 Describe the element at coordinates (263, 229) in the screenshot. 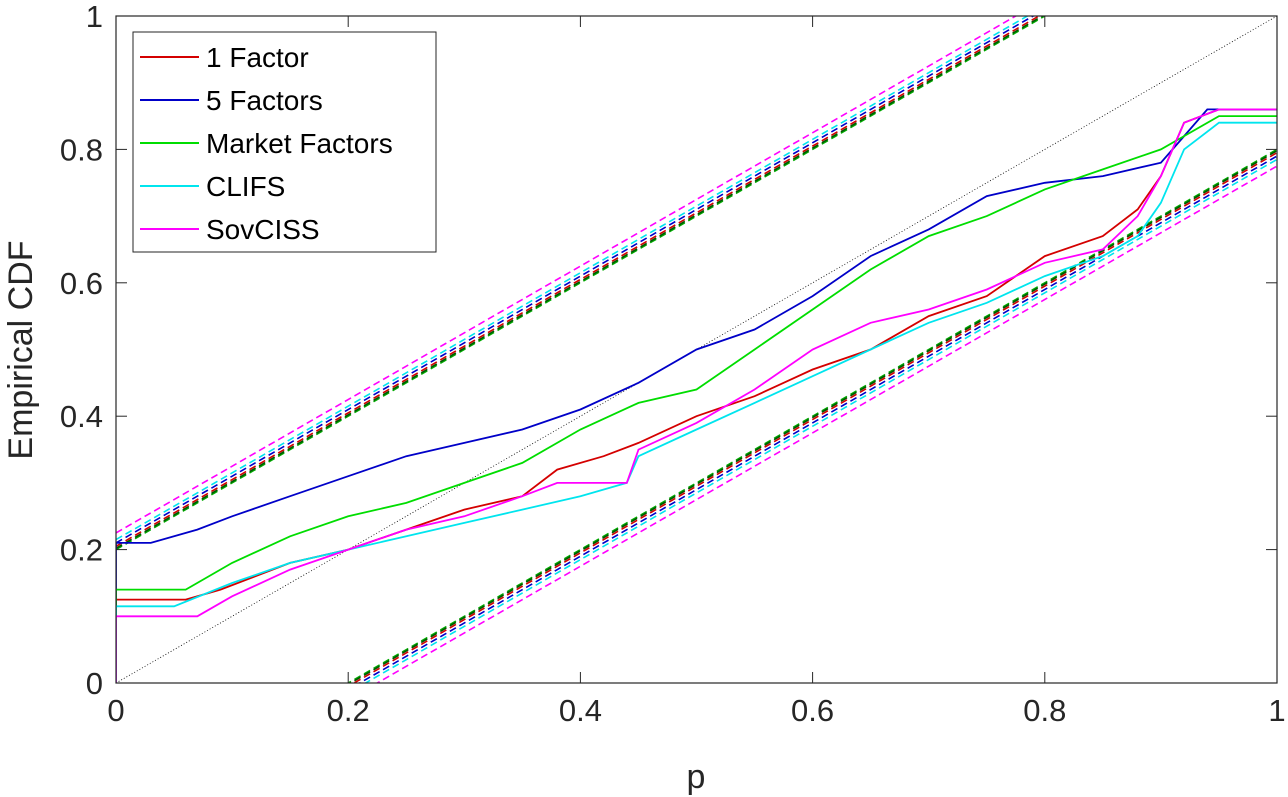

I see `legend-label: SovCISS` at that location.